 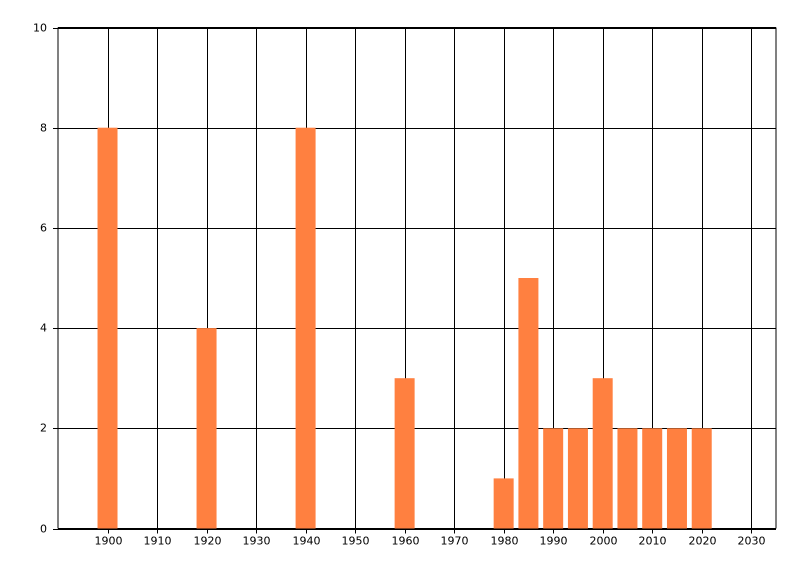 I want to click on x-tick-label: 1910, so click(x=158, y=541).